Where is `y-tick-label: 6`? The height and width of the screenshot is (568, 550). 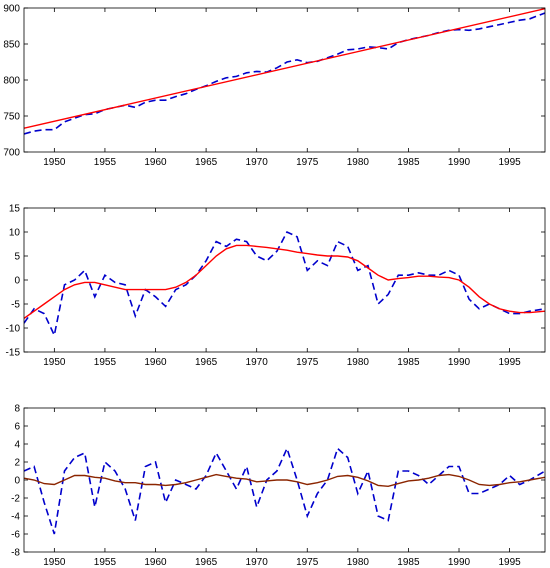
y-tick-label: 6 is located at coordinates (17, 427).